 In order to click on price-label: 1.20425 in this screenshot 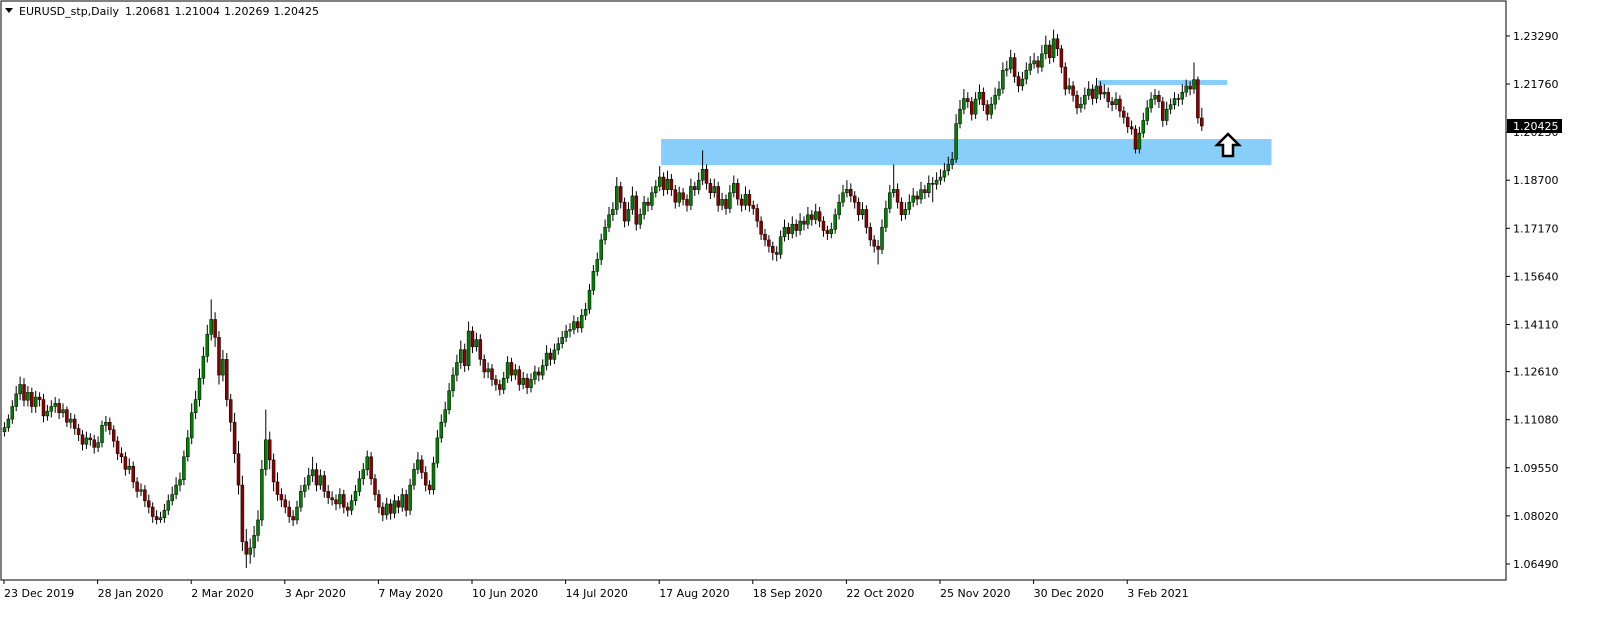, I will do `click(1534, 125)`.